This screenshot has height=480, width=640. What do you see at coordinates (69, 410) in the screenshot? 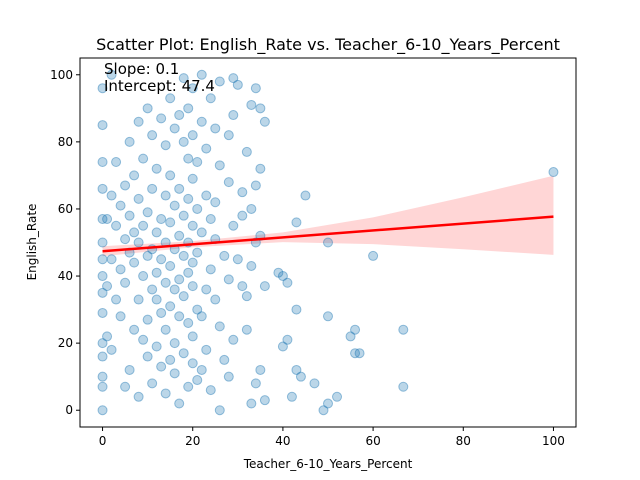
I see `y-tick-label: 0` at bounding box center [69, 410].